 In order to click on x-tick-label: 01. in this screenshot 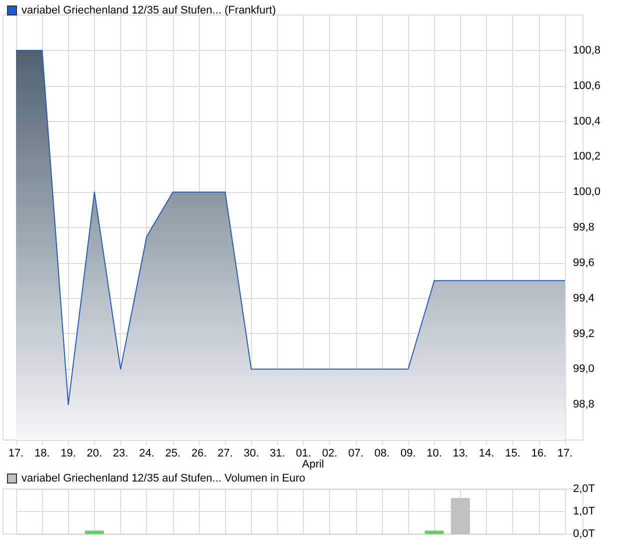, I will do `click(304, 454)`.